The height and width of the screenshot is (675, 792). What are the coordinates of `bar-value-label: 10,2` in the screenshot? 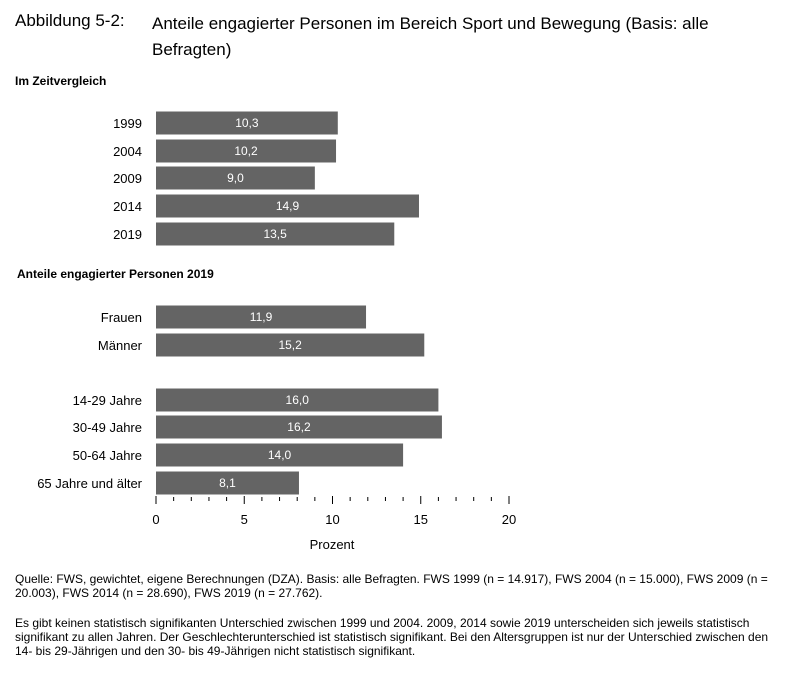 It's located at (246, 151).